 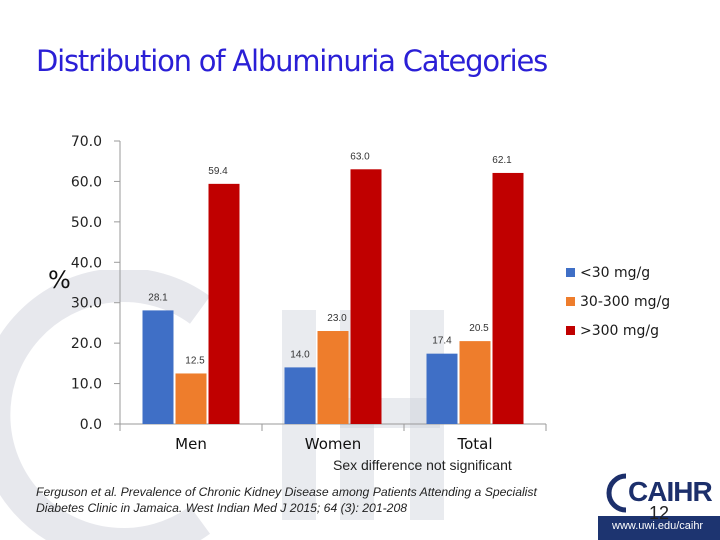 I want to click on logo-text: CAIHR, so click(x=670, y=491).